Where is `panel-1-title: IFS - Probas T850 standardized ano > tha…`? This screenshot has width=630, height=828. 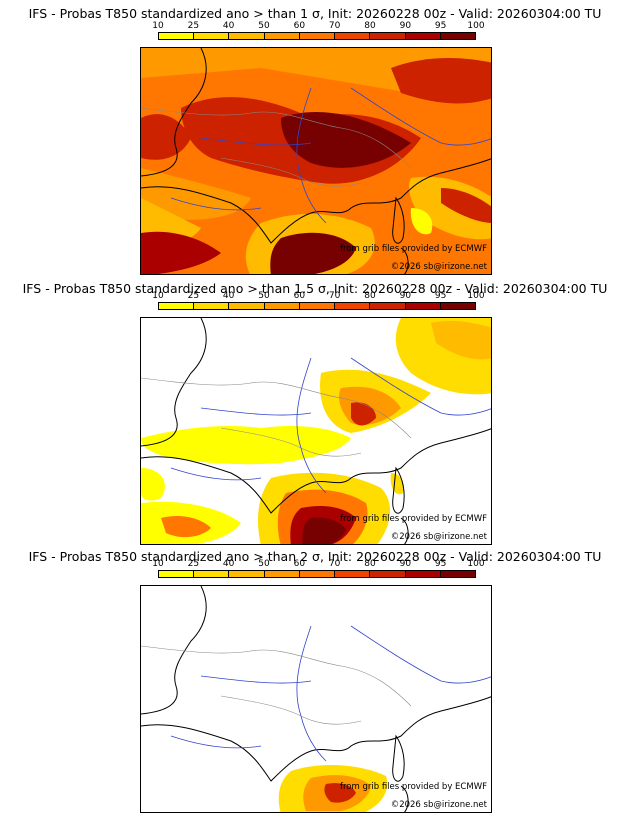
panel-1-title: IFS - Probas T850 standardized ano > tha… is located at coordinates (315, 13).